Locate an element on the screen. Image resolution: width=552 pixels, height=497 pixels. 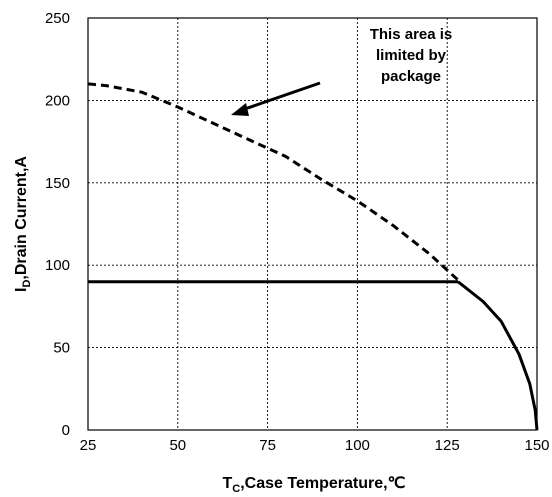
x-tick-labels: 25 50 75 100 125 150 is located at coordinates (315, 445).